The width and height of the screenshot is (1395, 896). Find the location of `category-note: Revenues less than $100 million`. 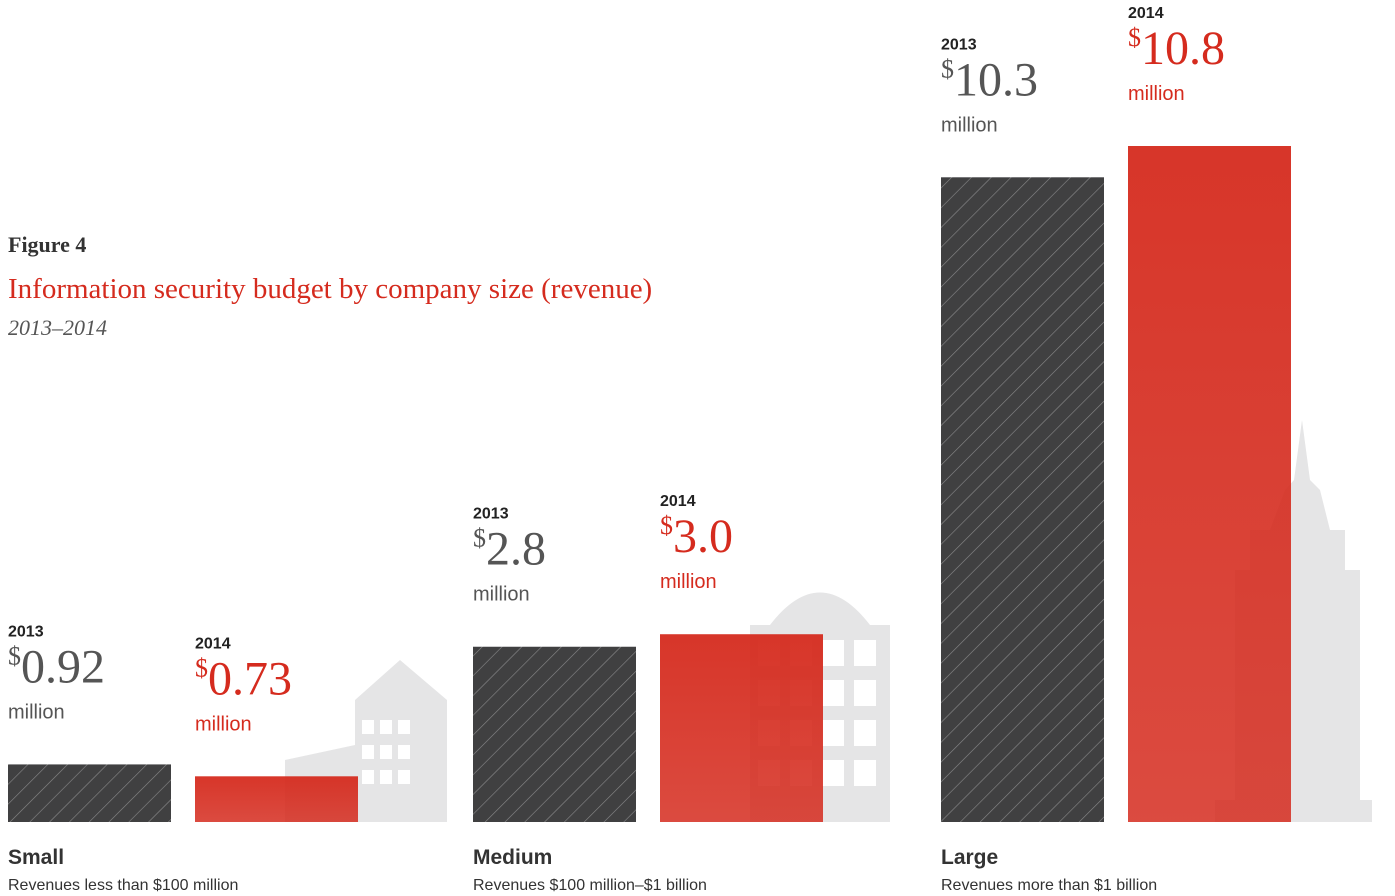

category-note: Revenues less than $100 million is located at coordinates (123, 885).